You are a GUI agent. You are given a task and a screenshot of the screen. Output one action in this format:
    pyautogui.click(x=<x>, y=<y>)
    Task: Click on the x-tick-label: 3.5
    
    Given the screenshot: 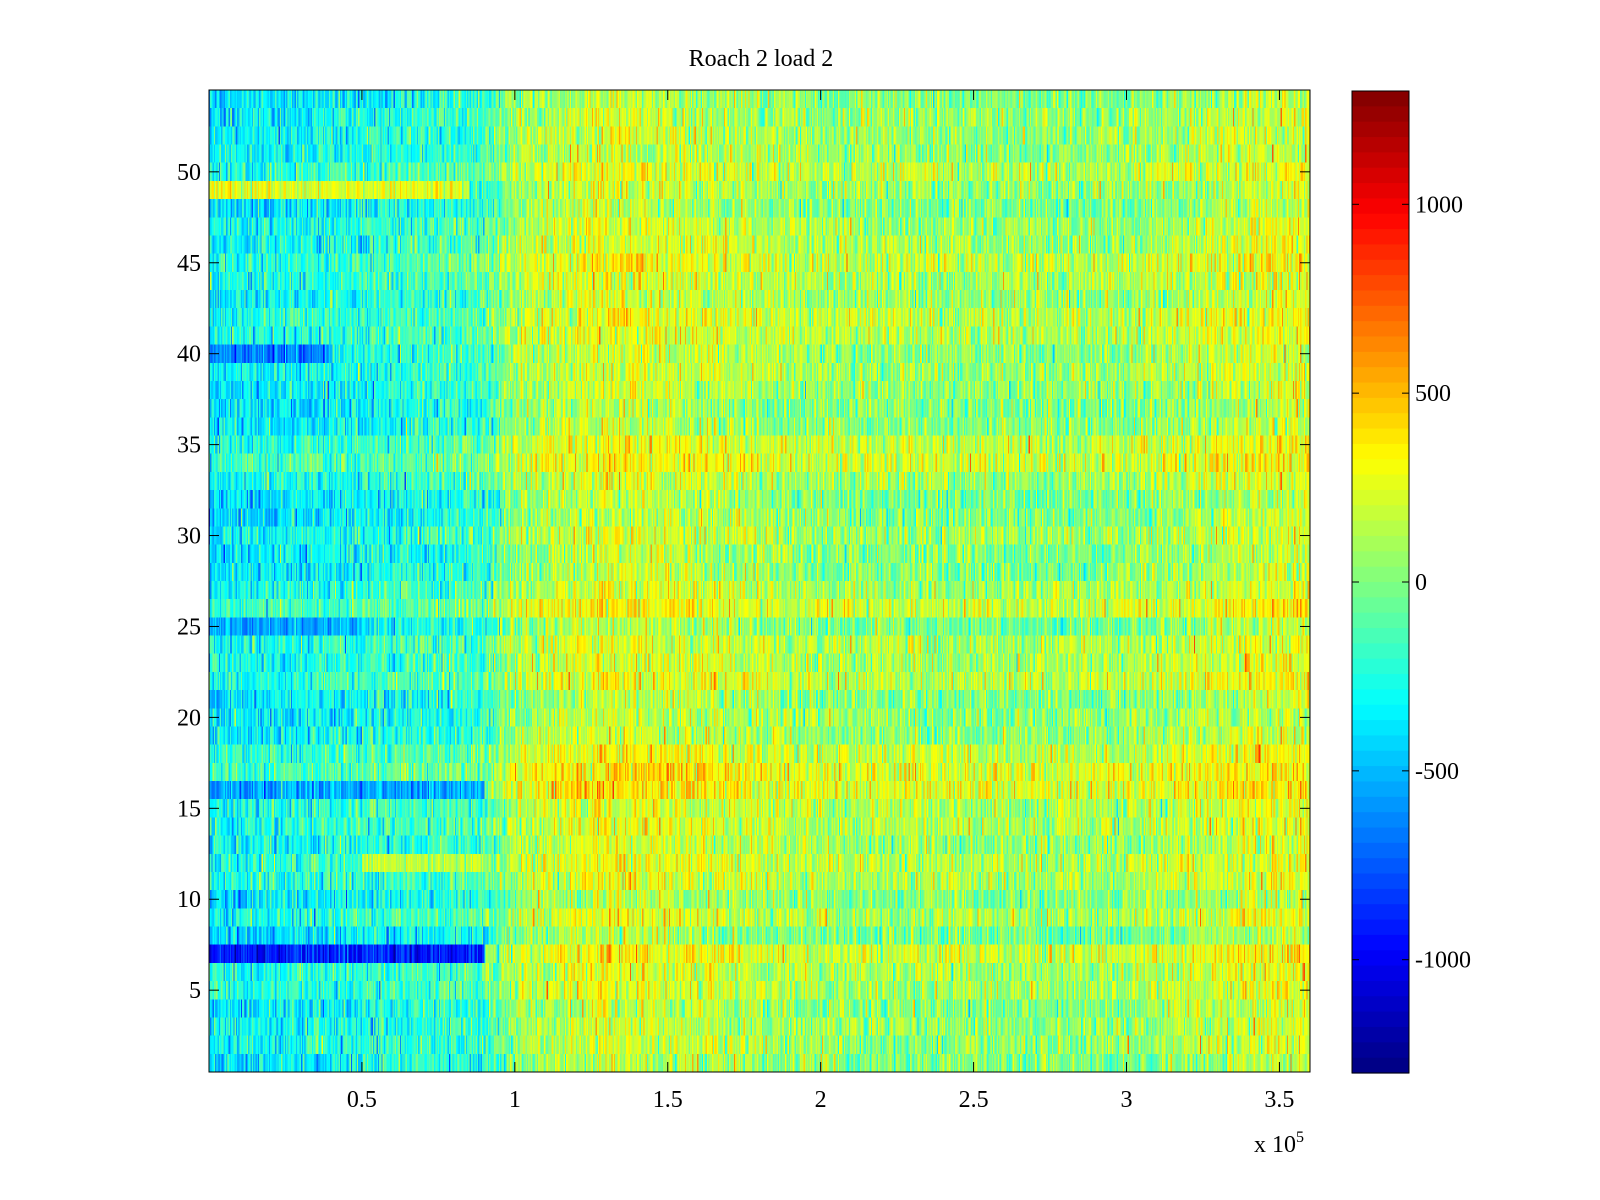 What is the action you would take?
    pyautogui.click(x=1279, y=1100)
    